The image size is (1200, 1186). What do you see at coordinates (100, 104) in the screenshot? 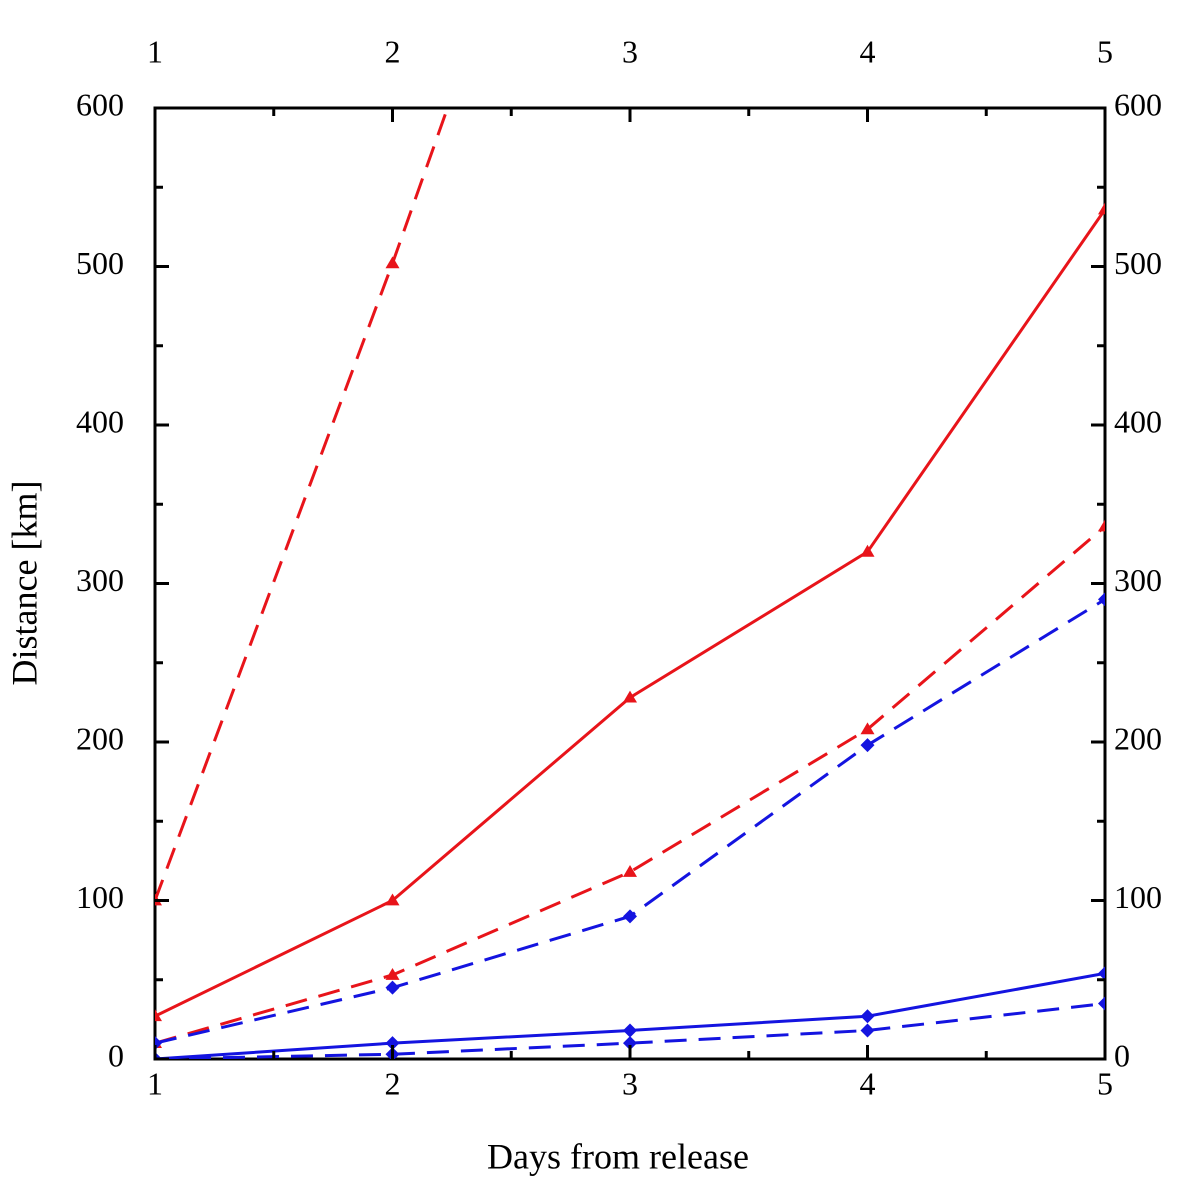
I see `y-tick-label: 600` at bounding box center [100, 104].